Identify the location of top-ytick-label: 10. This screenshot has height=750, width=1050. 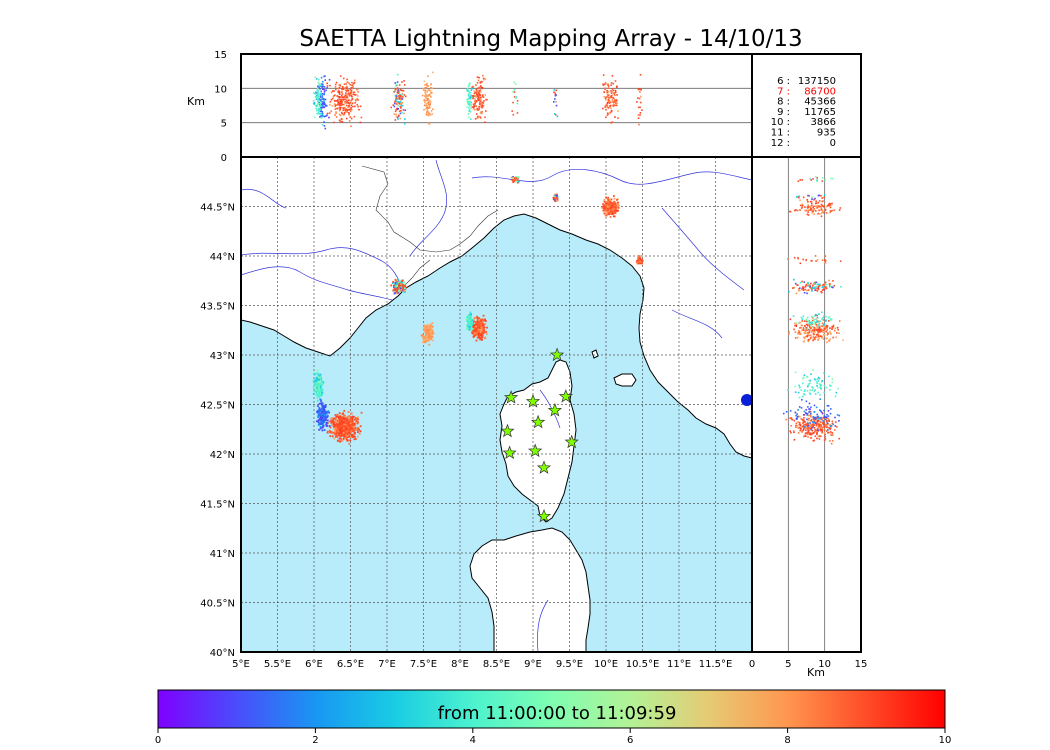
(220, 89).